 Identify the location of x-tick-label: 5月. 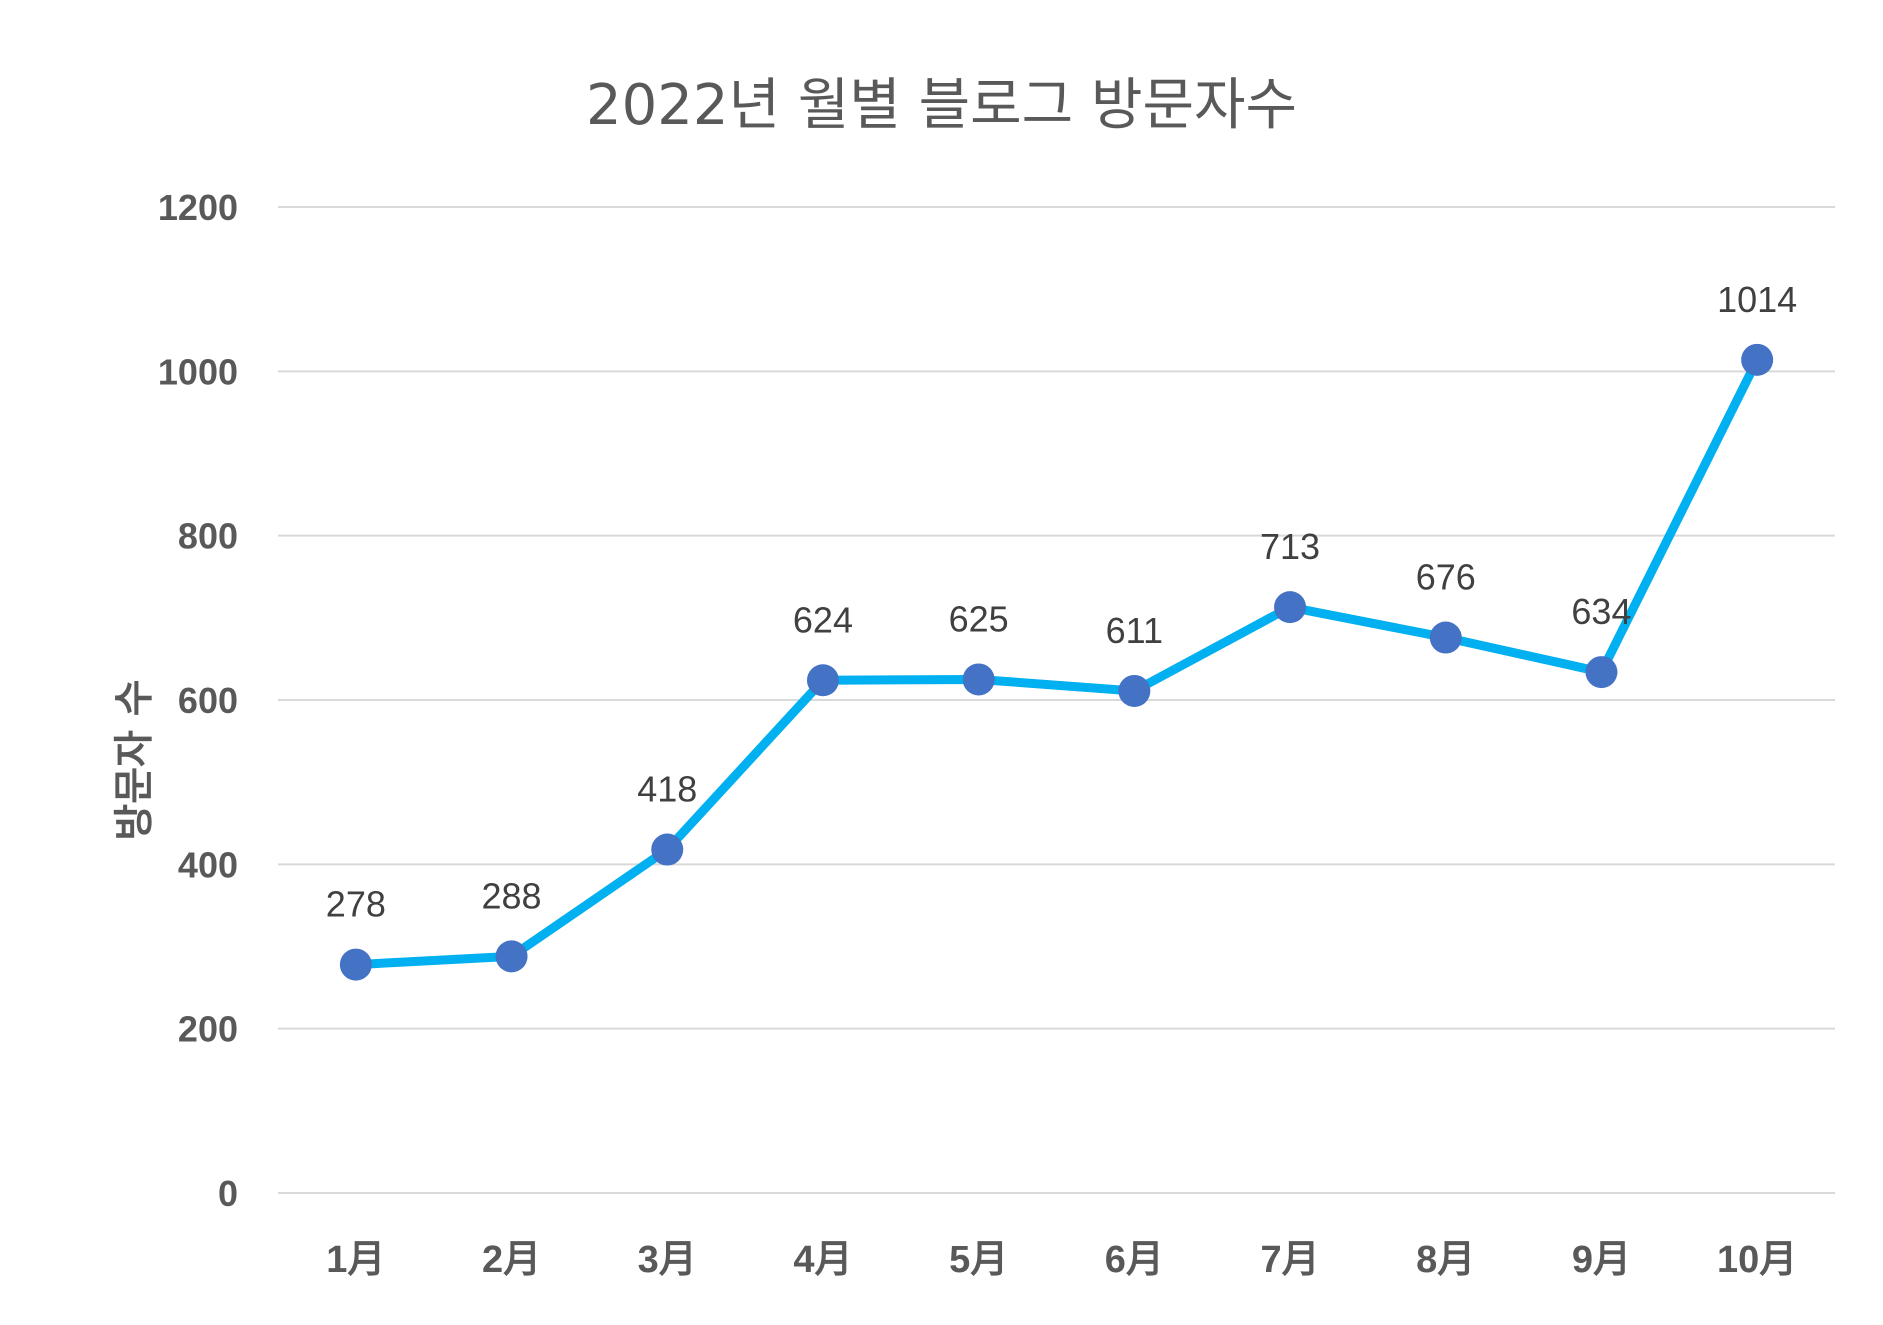
(978, 1260).